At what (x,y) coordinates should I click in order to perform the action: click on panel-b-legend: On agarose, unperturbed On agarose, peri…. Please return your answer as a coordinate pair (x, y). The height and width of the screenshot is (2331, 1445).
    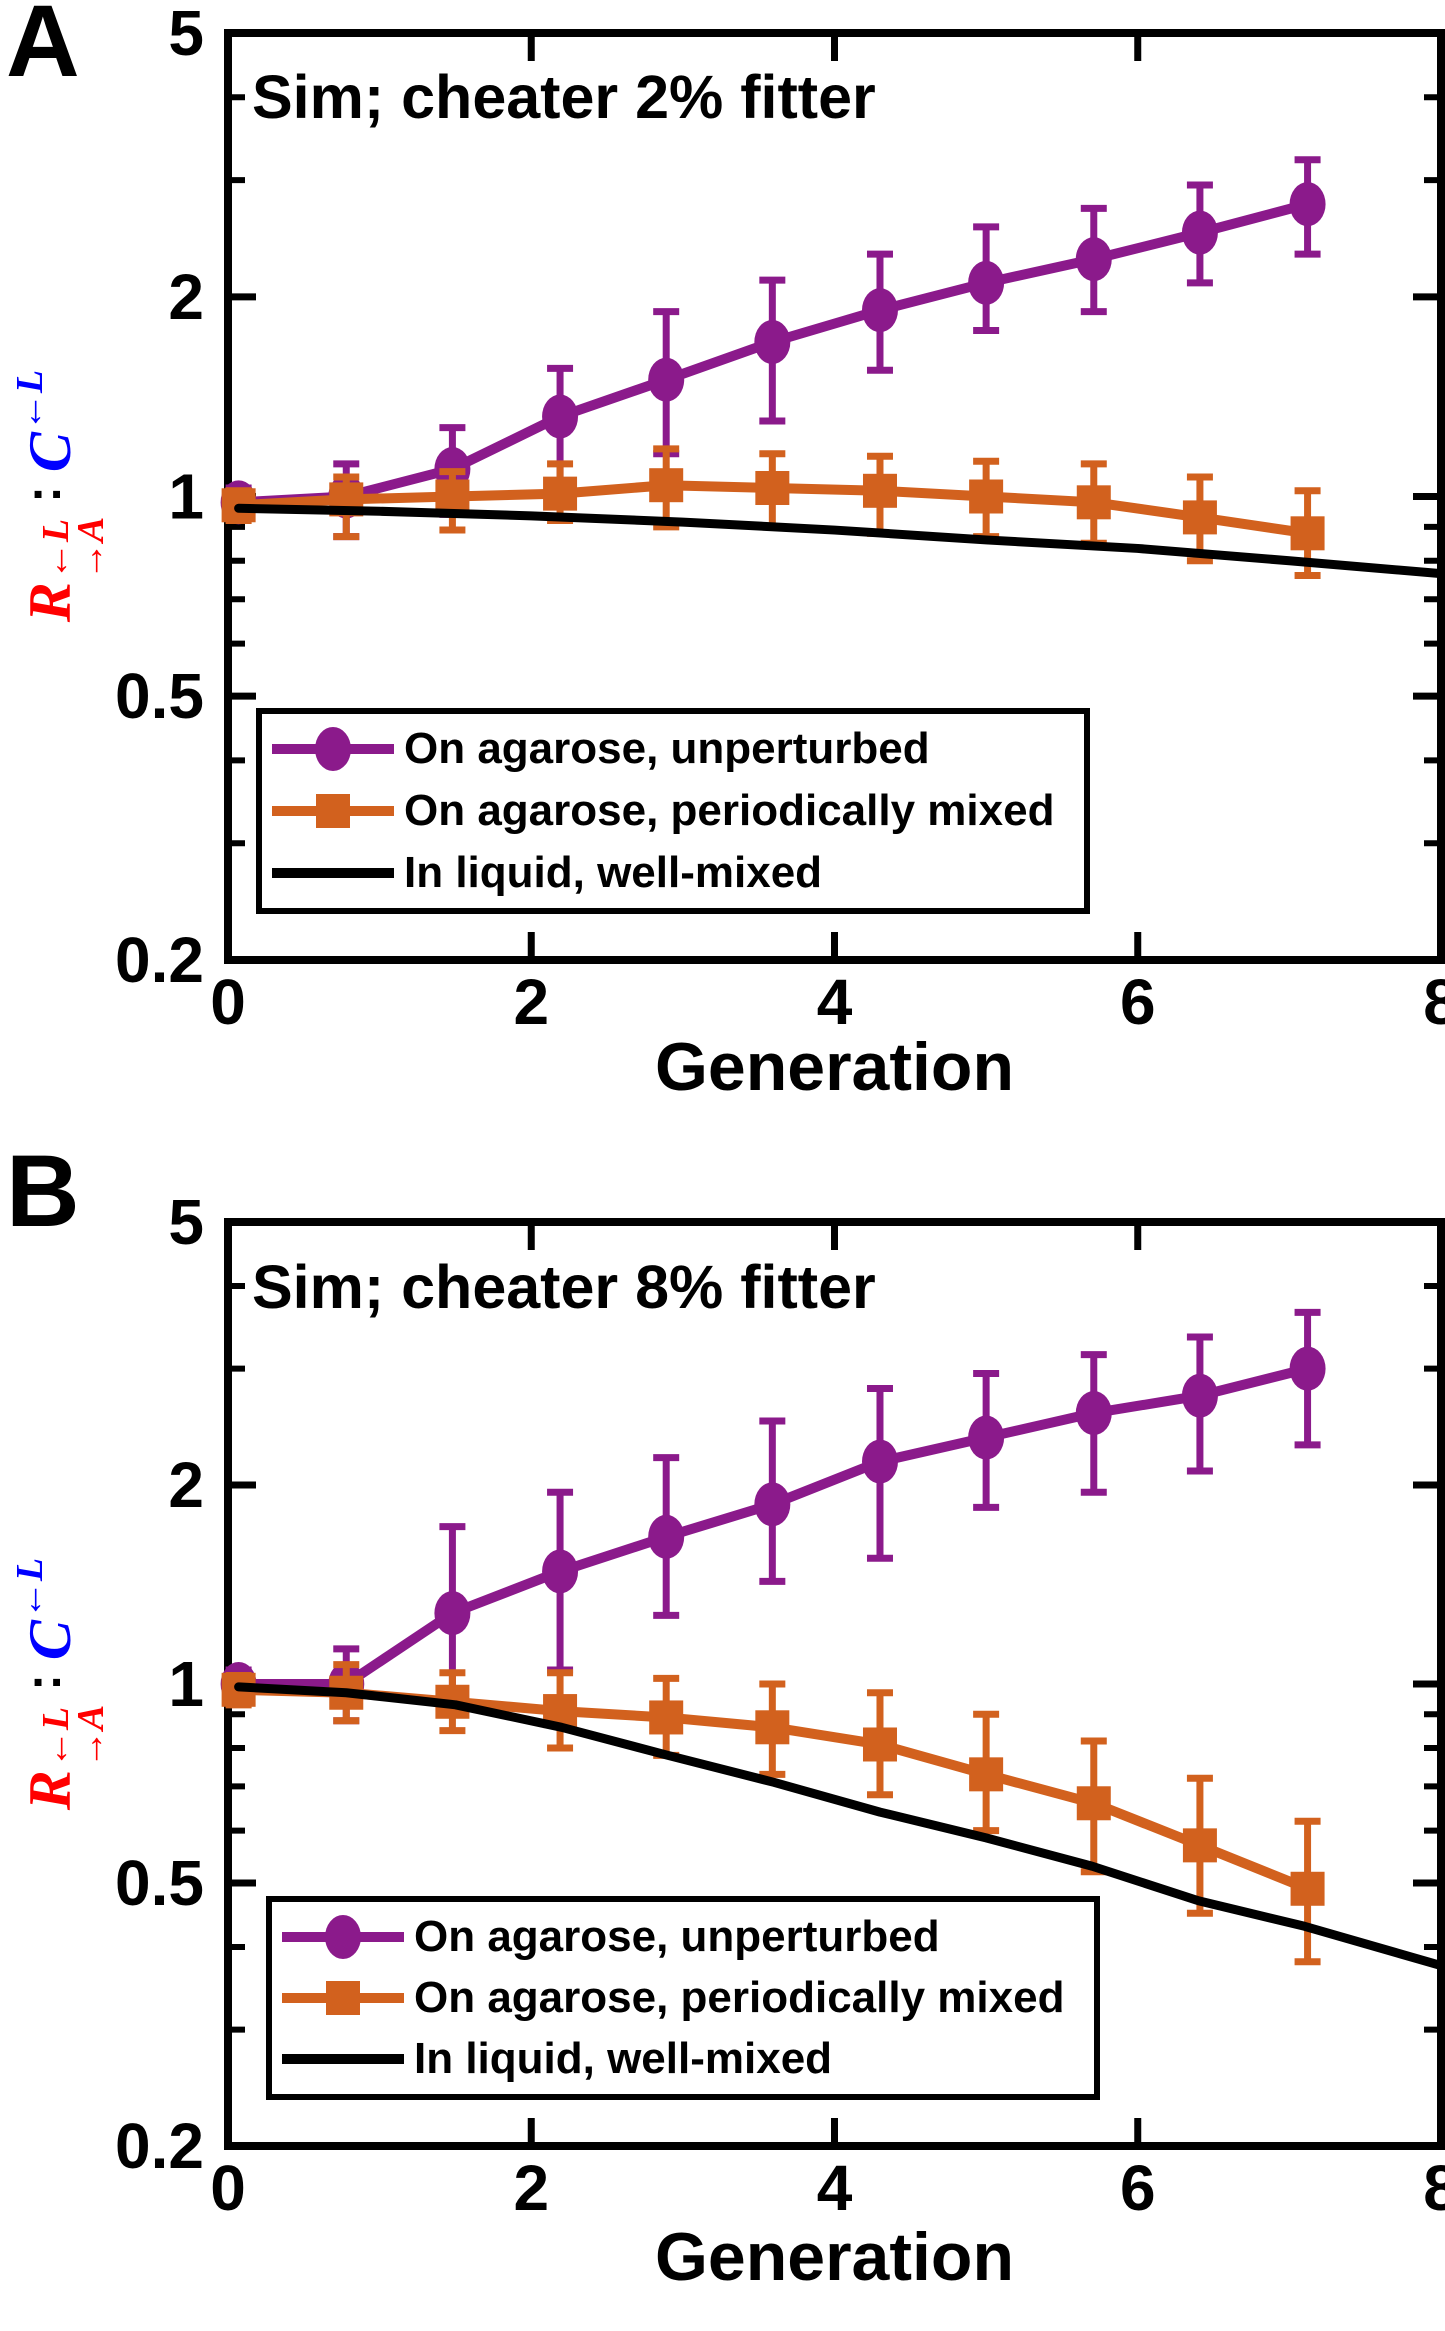
    Looking at the image, I should click on (683, 1998).